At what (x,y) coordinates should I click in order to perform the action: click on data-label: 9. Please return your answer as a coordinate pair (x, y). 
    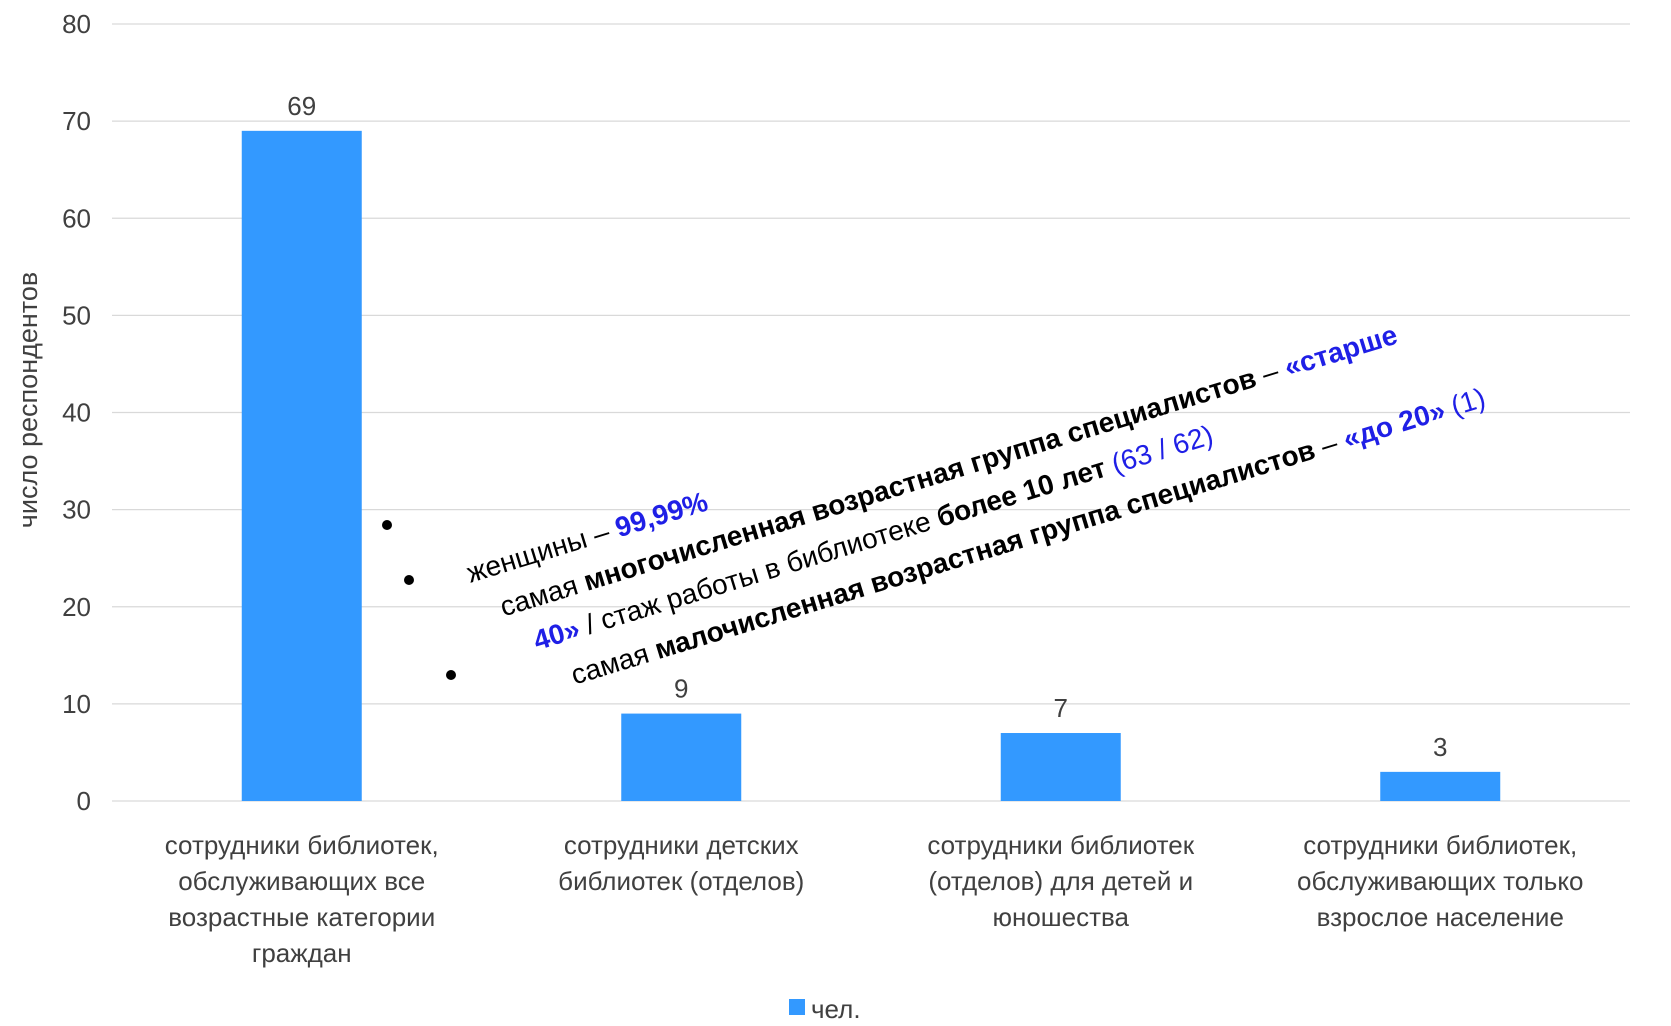
    Looking at the image, I should click on (681, 689).